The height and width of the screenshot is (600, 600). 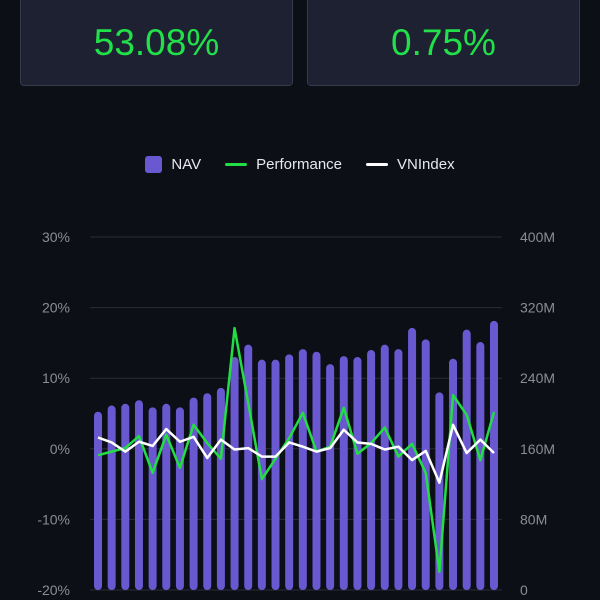 What do you see at coordinates (296, 453) in the screenshot?
I see `vnindex-line` at bounding box center [296, 453].